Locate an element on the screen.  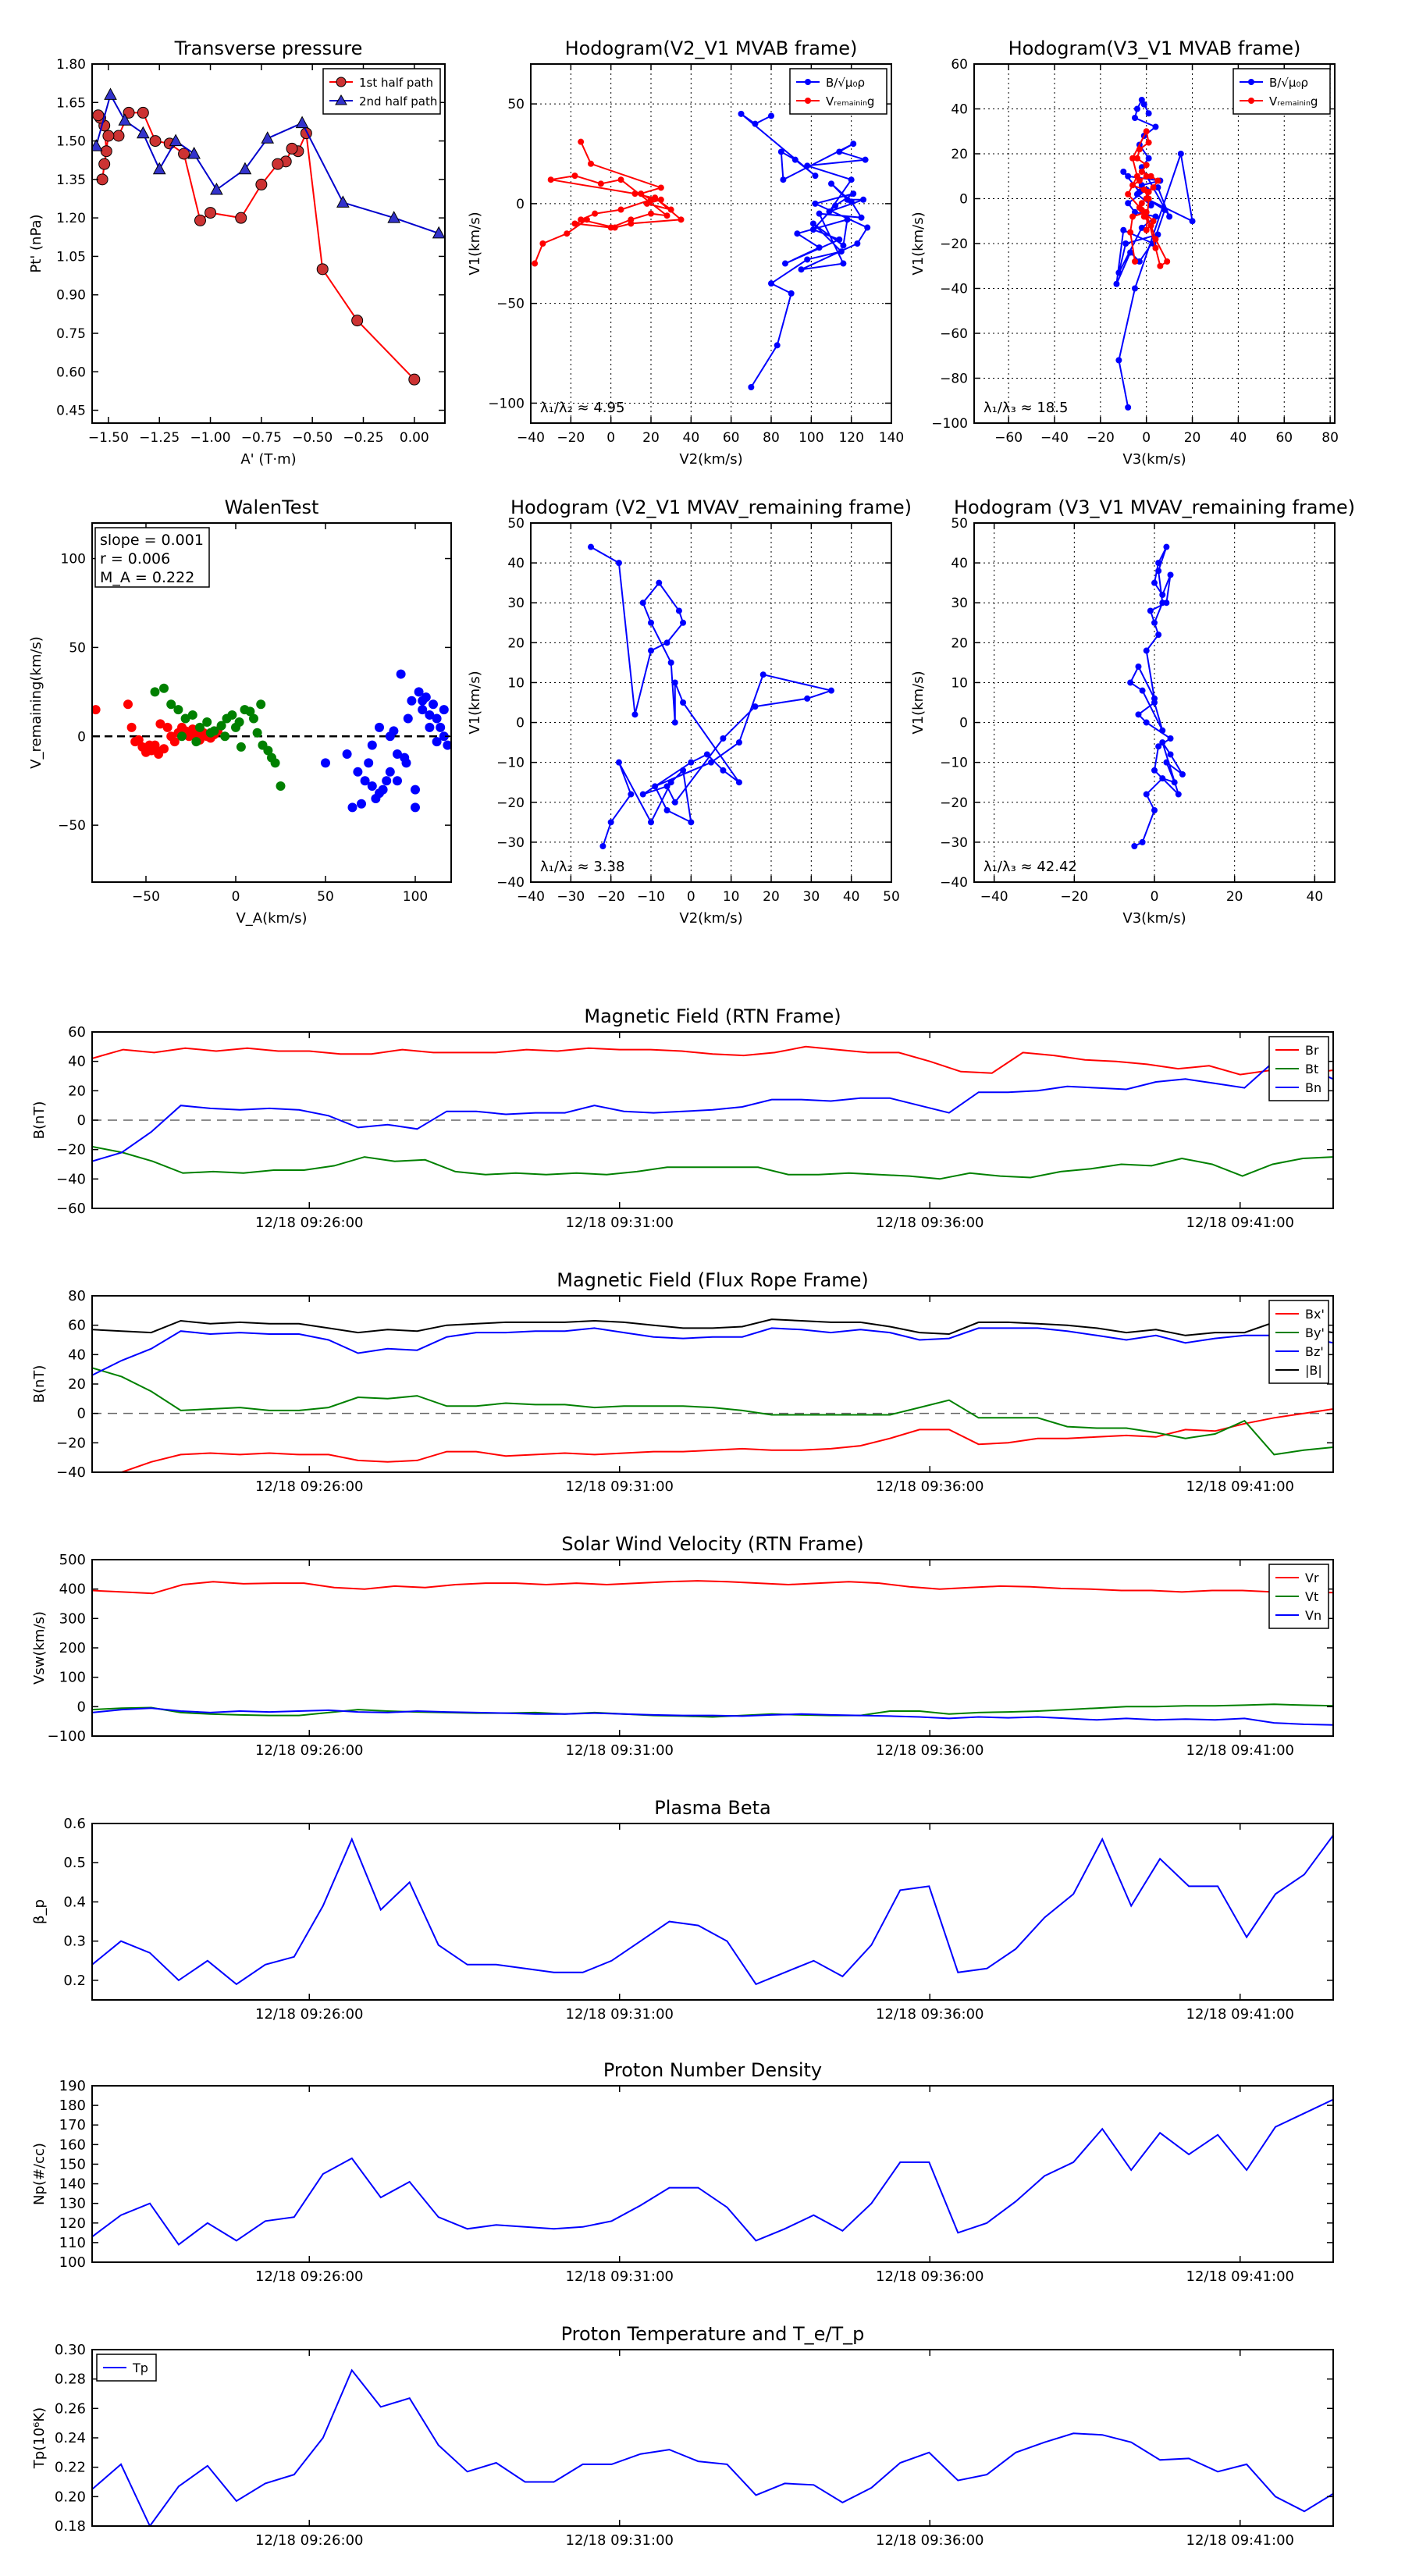
mag_fr-xtick-label: 12/18 09:26:00 is located at coordinates (309, 1486).